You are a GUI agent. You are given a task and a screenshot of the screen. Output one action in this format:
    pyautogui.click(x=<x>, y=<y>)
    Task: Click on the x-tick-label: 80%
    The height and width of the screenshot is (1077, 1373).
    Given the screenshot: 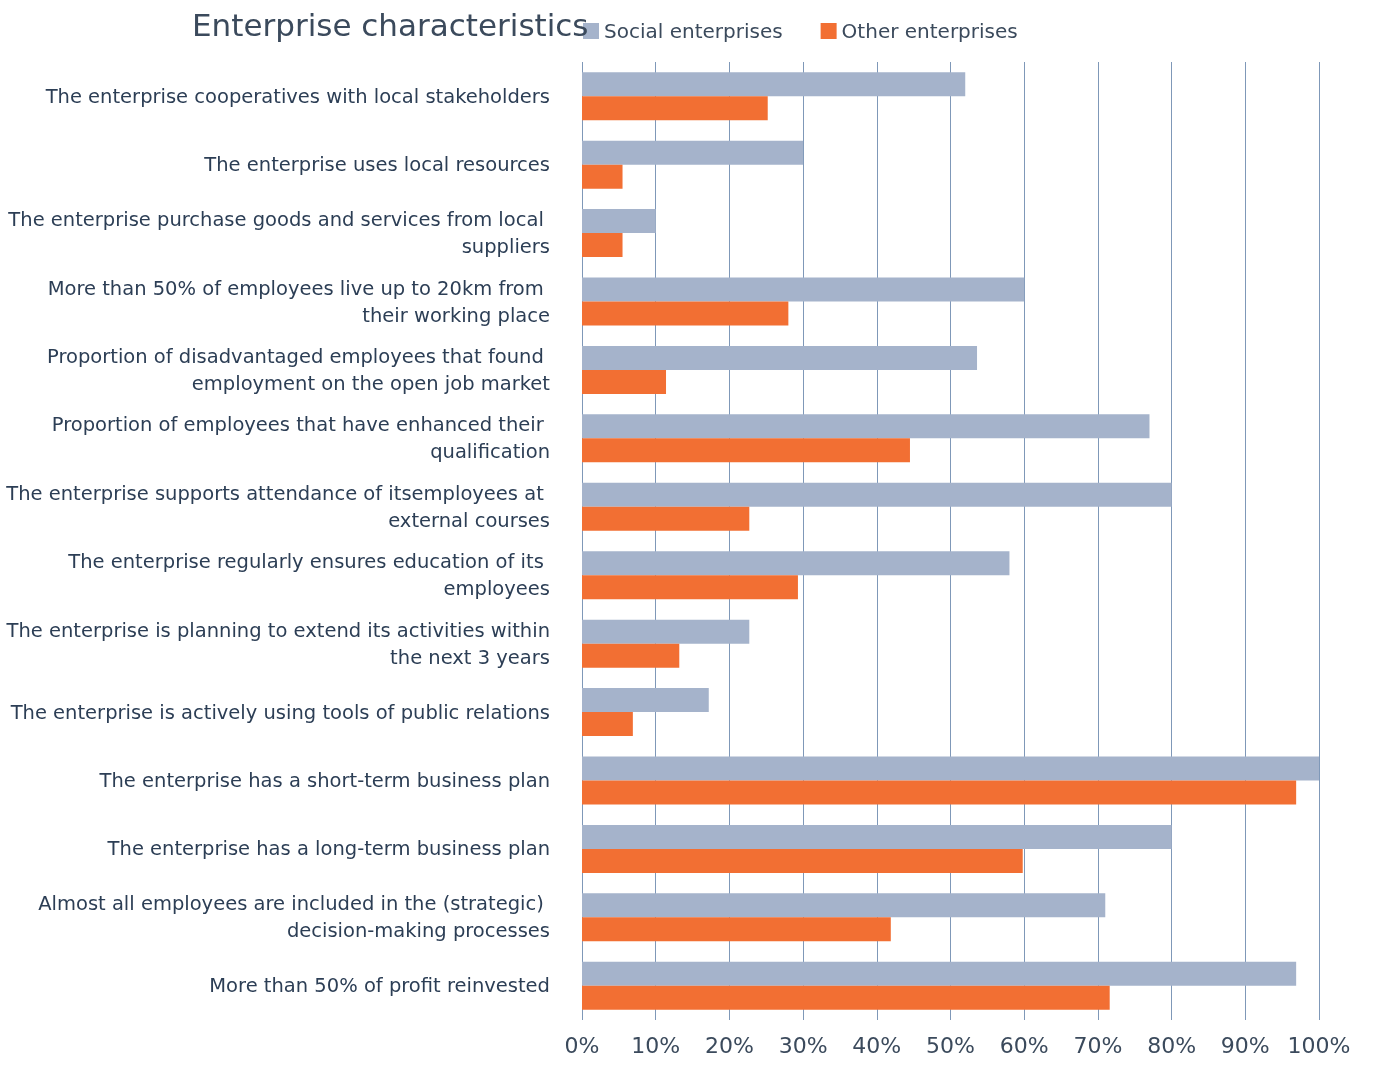 What is the action you would take?
    pyautogui.click(x=1172, y=1045)
    